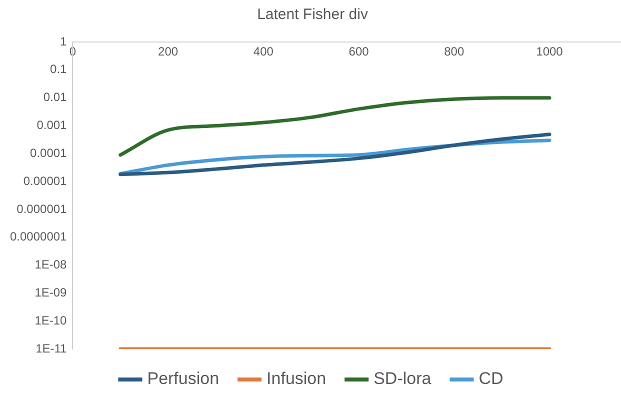  Describe the element at coordinates (359, 51) in the screenshot. I see `x-tick-label: 600` at that location.